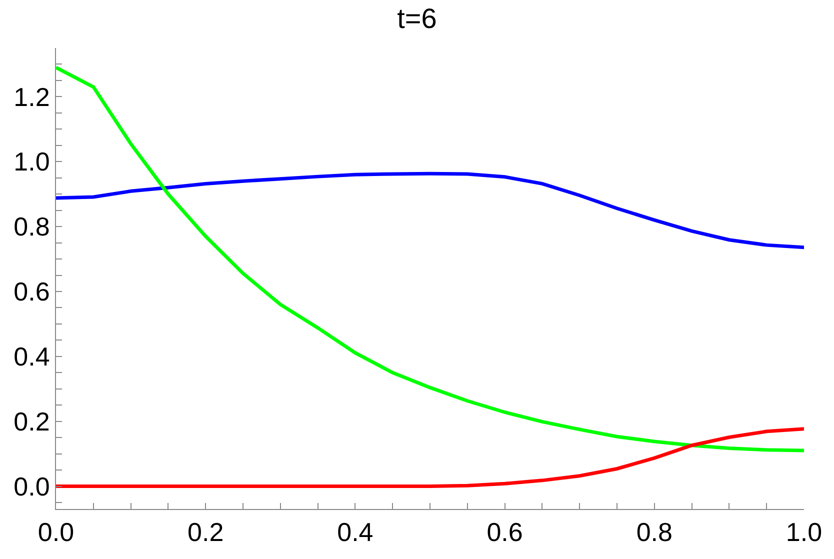  Describe the element at coordinates (32, 357) in the screenshot. I see `y-tick-label: 0.4` at that location.